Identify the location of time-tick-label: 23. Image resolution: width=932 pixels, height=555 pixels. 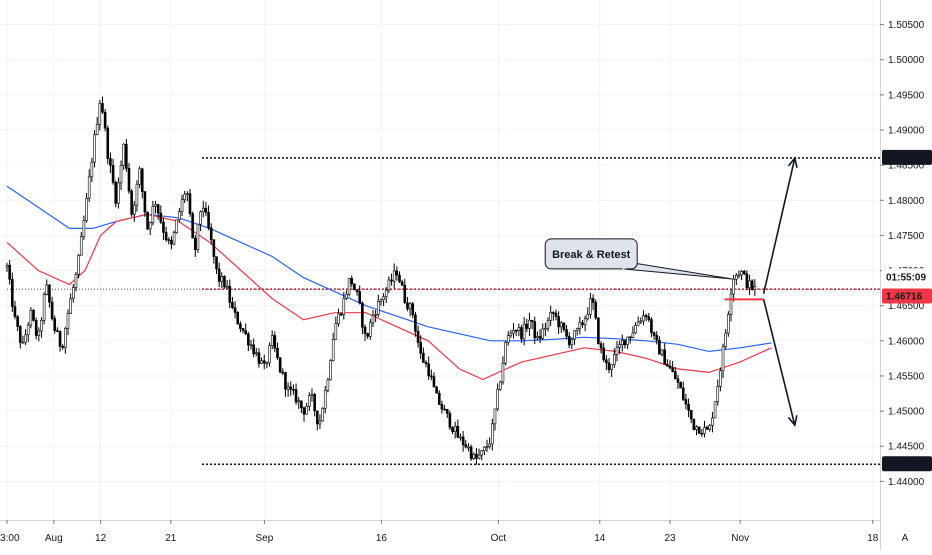
(670, 538).